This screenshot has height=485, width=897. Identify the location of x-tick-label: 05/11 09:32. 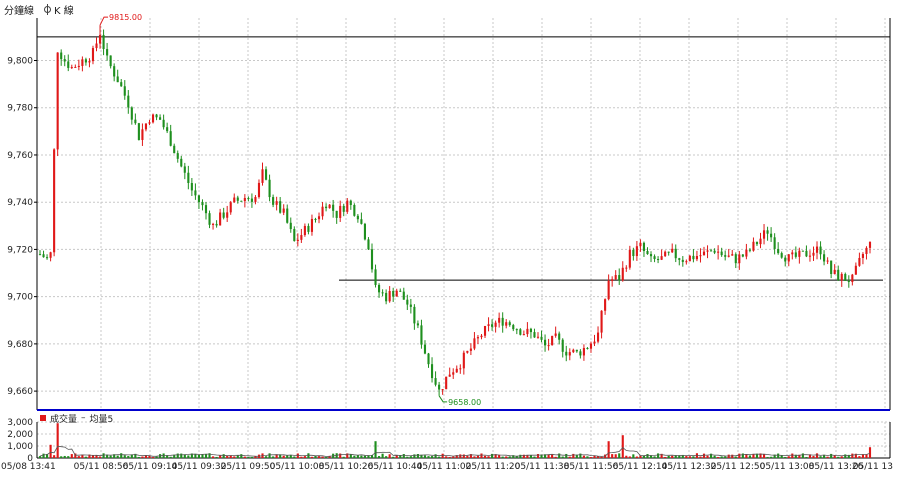
(199, 467).